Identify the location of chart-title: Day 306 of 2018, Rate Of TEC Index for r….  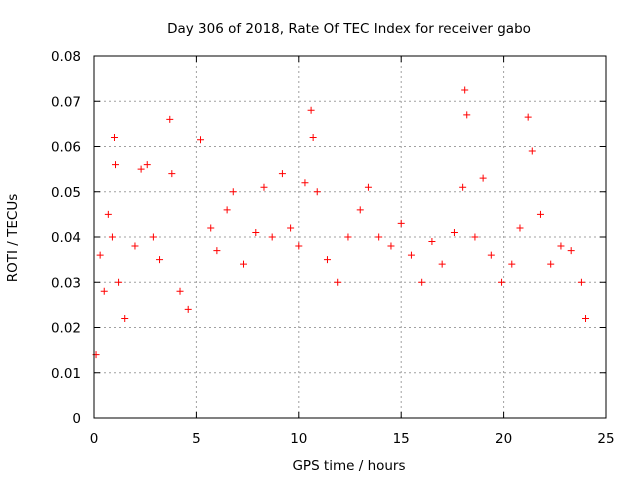
(349, 29).